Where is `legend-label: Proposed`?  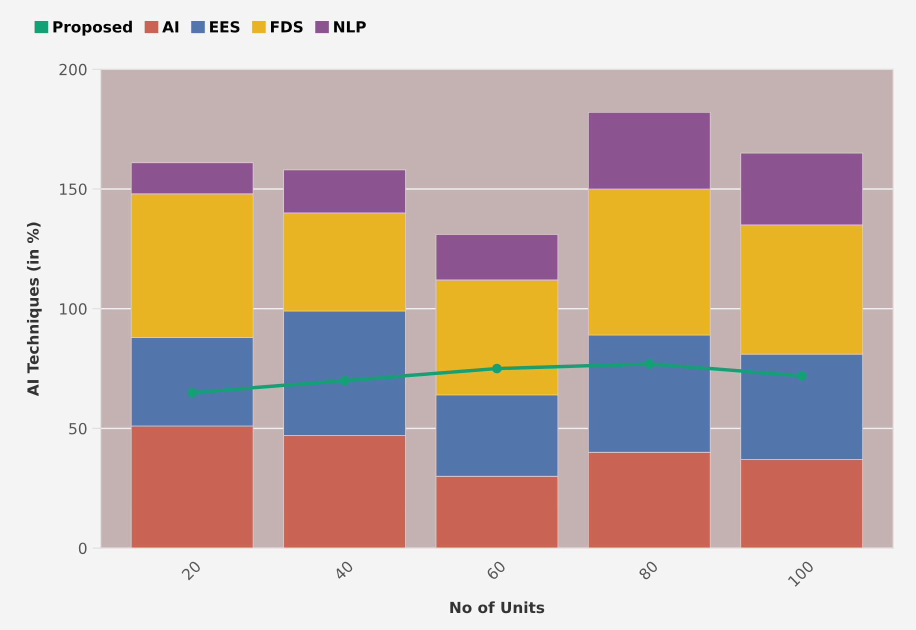
legend-label: Proposed is located at coordinates (92, 28).